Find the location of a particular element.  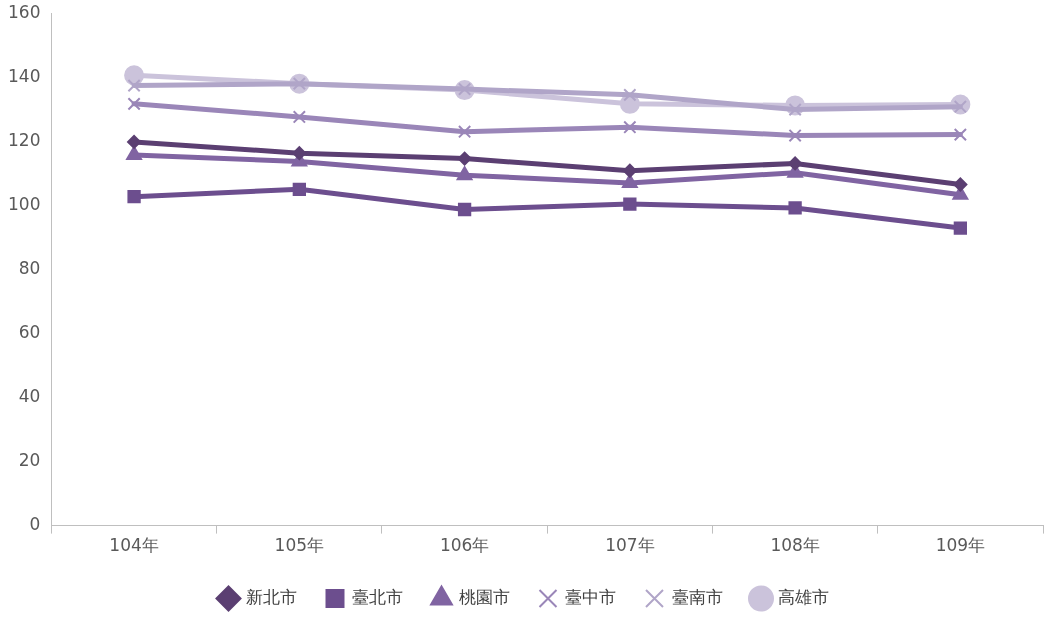

y-tick-label: 160 is located at coordinates (24, 11).